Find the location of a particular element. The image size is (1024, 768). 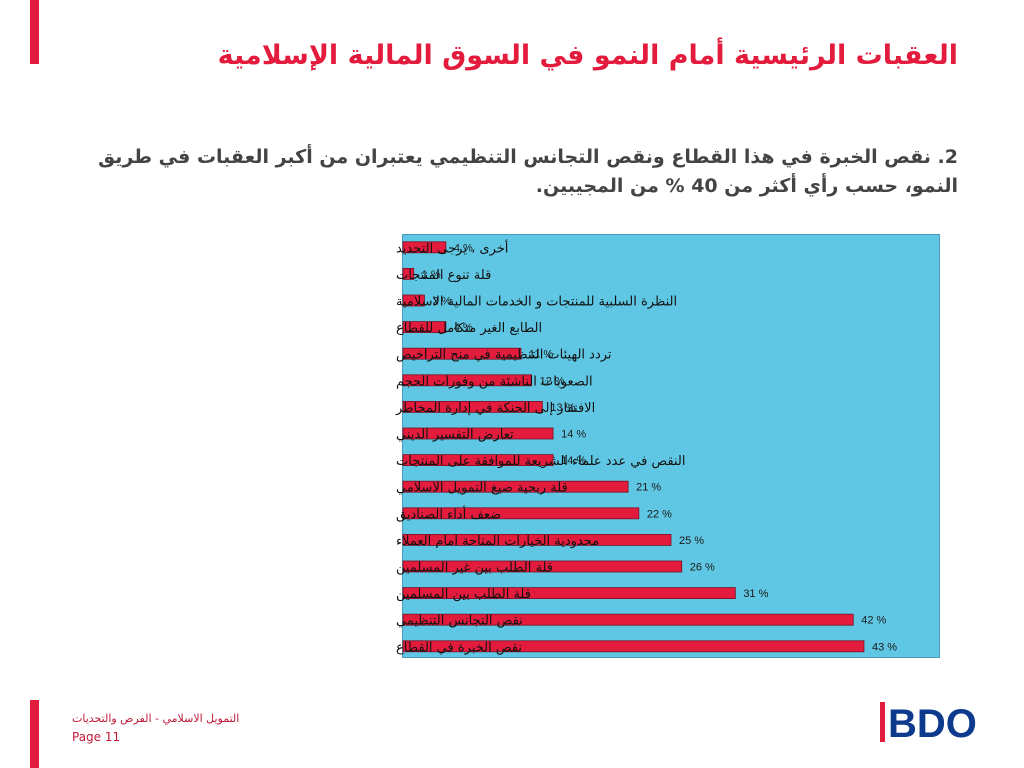

data-label: 31 % is located at coordinates (755, 594).